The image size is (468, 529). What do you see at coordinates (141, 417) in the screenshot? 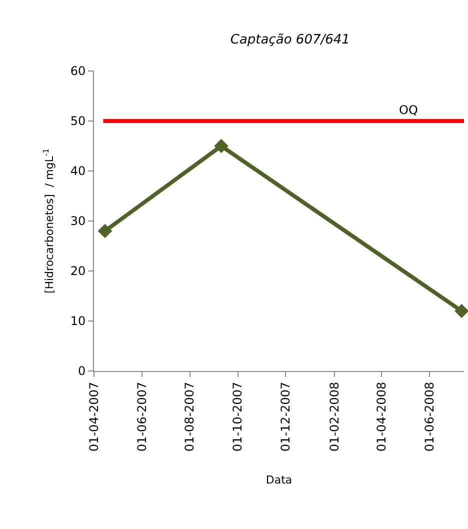
I see `x-tick-label: 01-06-2007` at bounding box center [141, 417].